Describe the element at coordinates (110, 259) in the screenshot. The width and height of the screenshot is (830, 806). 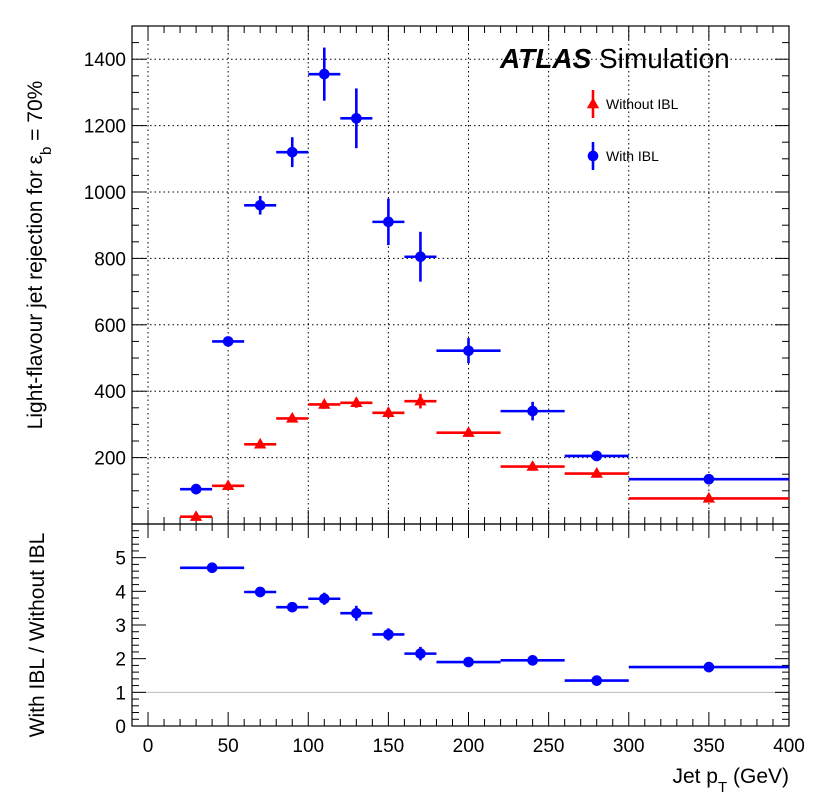
I see `y-tick-label: 800` at that location.